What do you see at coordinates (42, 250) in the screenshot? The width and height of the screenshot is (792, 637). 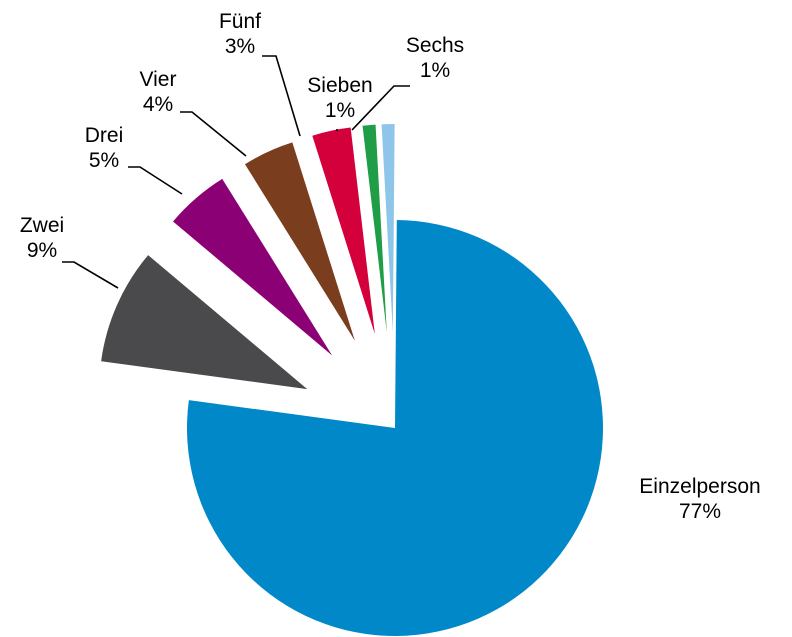 I see `slice-percent-zwei: 9%` at bounding box center [42, 250].